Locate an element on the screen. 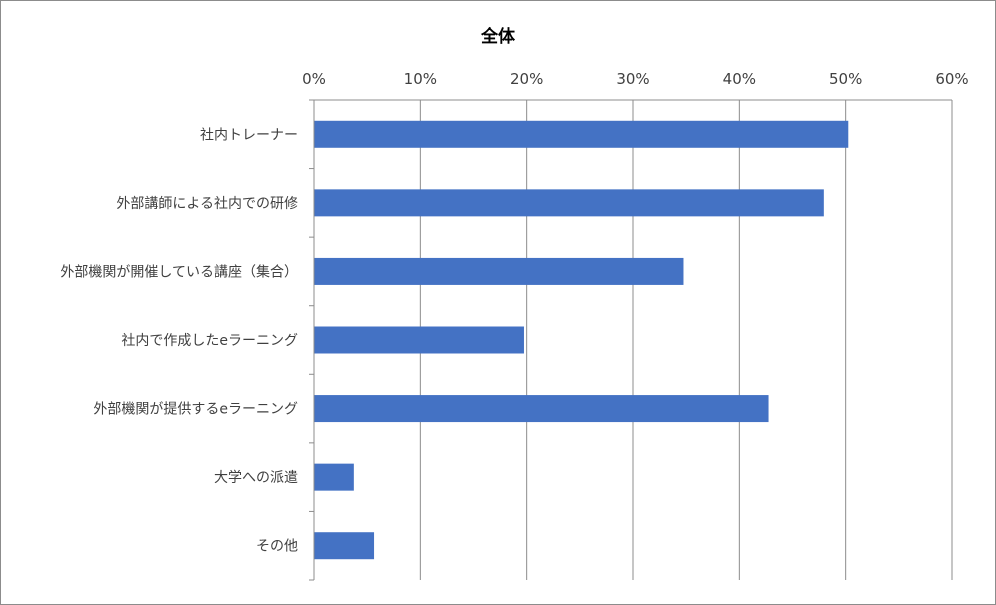  x-tick-label: 40% is located at coordinates (739, 79).